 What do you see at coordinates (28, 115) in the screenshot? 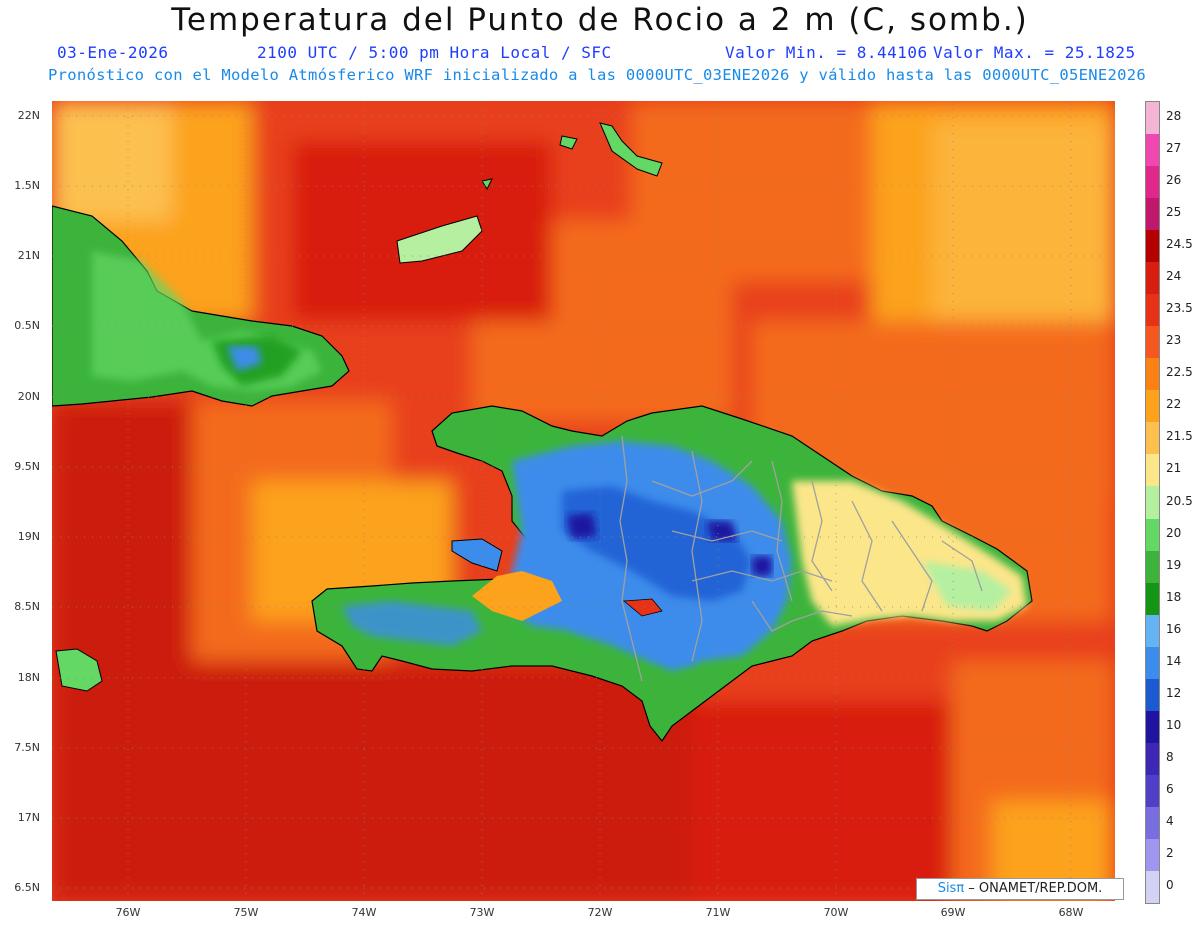
I see `lat-label: 22N` at bounding box center [28, 115].